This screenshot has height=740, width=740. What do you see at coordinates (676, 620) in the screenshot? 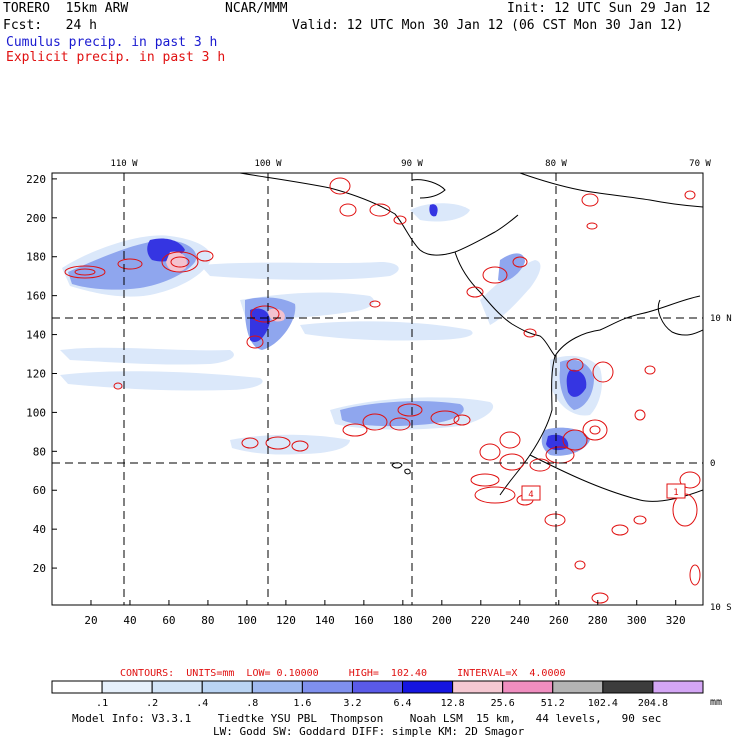
I see `x-tick-label: 320` at bounding box center [676, 620].